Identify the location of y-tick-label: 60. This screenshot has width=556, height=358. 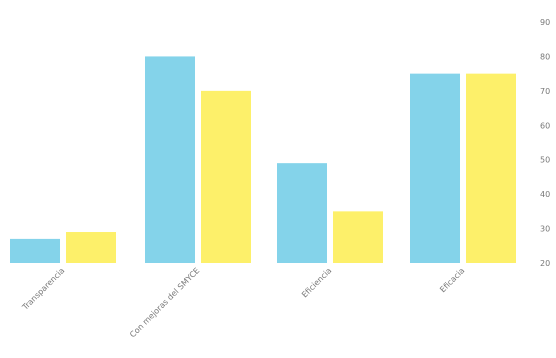
(545, 125).